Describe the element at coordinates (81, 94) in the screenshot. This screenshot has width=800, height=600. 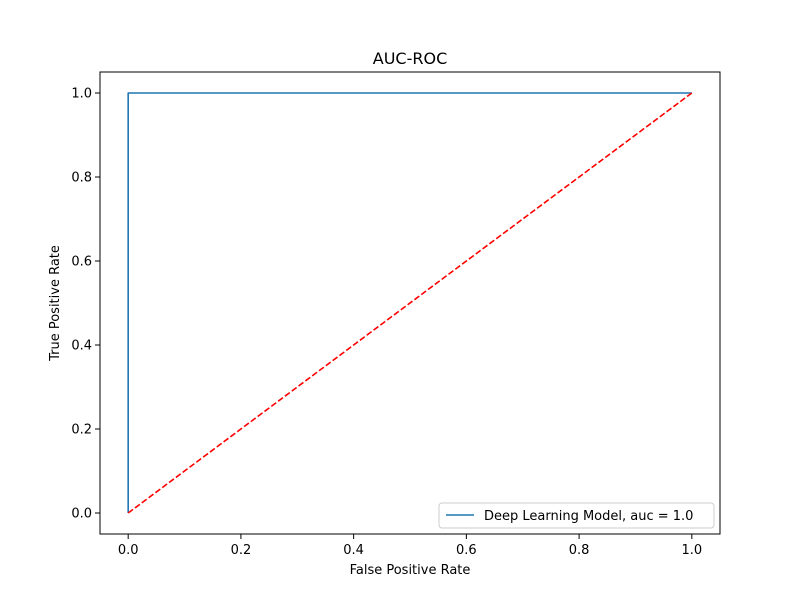
I see `y-tick-label: 1.0` at that location.